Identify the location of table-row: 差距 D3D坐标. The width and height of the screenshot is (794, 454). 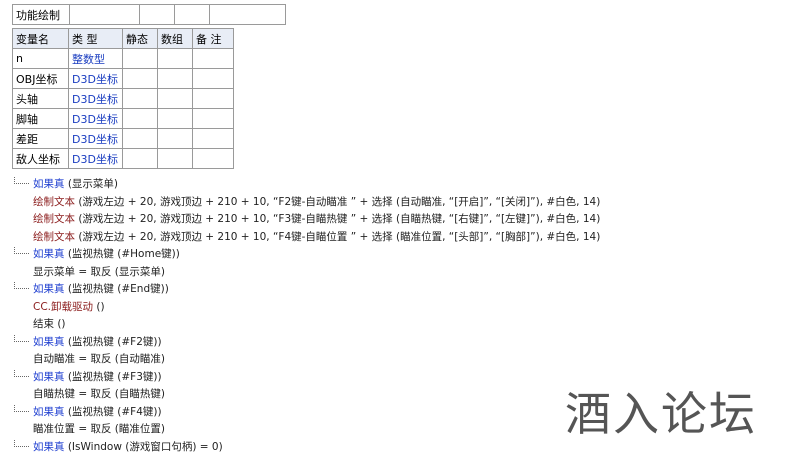
(123, 138).